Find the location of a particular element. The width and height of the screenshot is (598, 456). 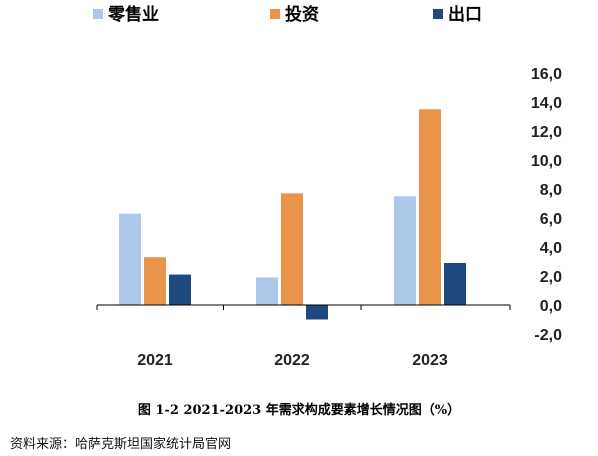

data-source: 资料来源：哈萨克斯坦国家统计局官网 is located at coordinates (121, 444).